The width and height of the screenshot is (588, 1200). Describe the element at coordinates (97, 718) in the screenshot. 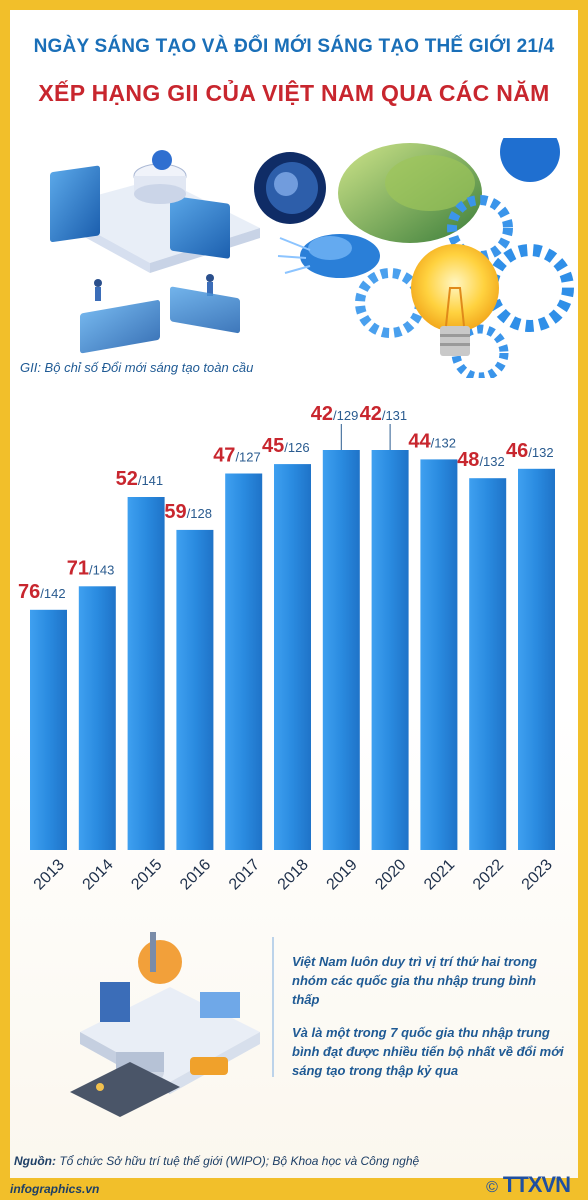

I see `bar-2014` at that location.